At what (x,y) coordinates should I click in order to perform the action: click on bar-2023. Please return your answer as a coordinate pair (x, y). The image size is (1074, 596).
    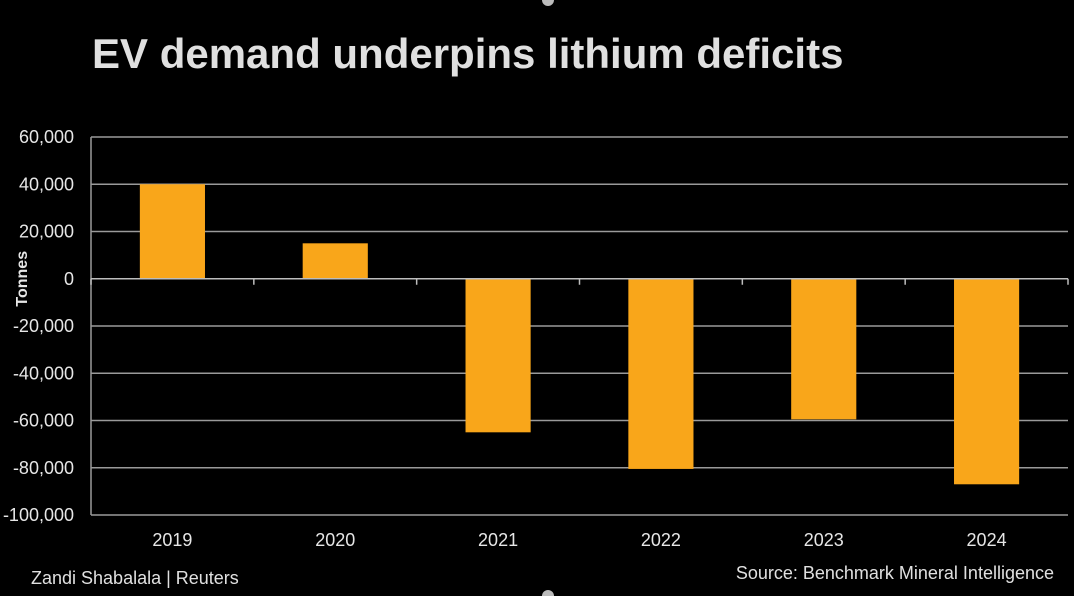
    Looking at the image, I should click on (824, 349).